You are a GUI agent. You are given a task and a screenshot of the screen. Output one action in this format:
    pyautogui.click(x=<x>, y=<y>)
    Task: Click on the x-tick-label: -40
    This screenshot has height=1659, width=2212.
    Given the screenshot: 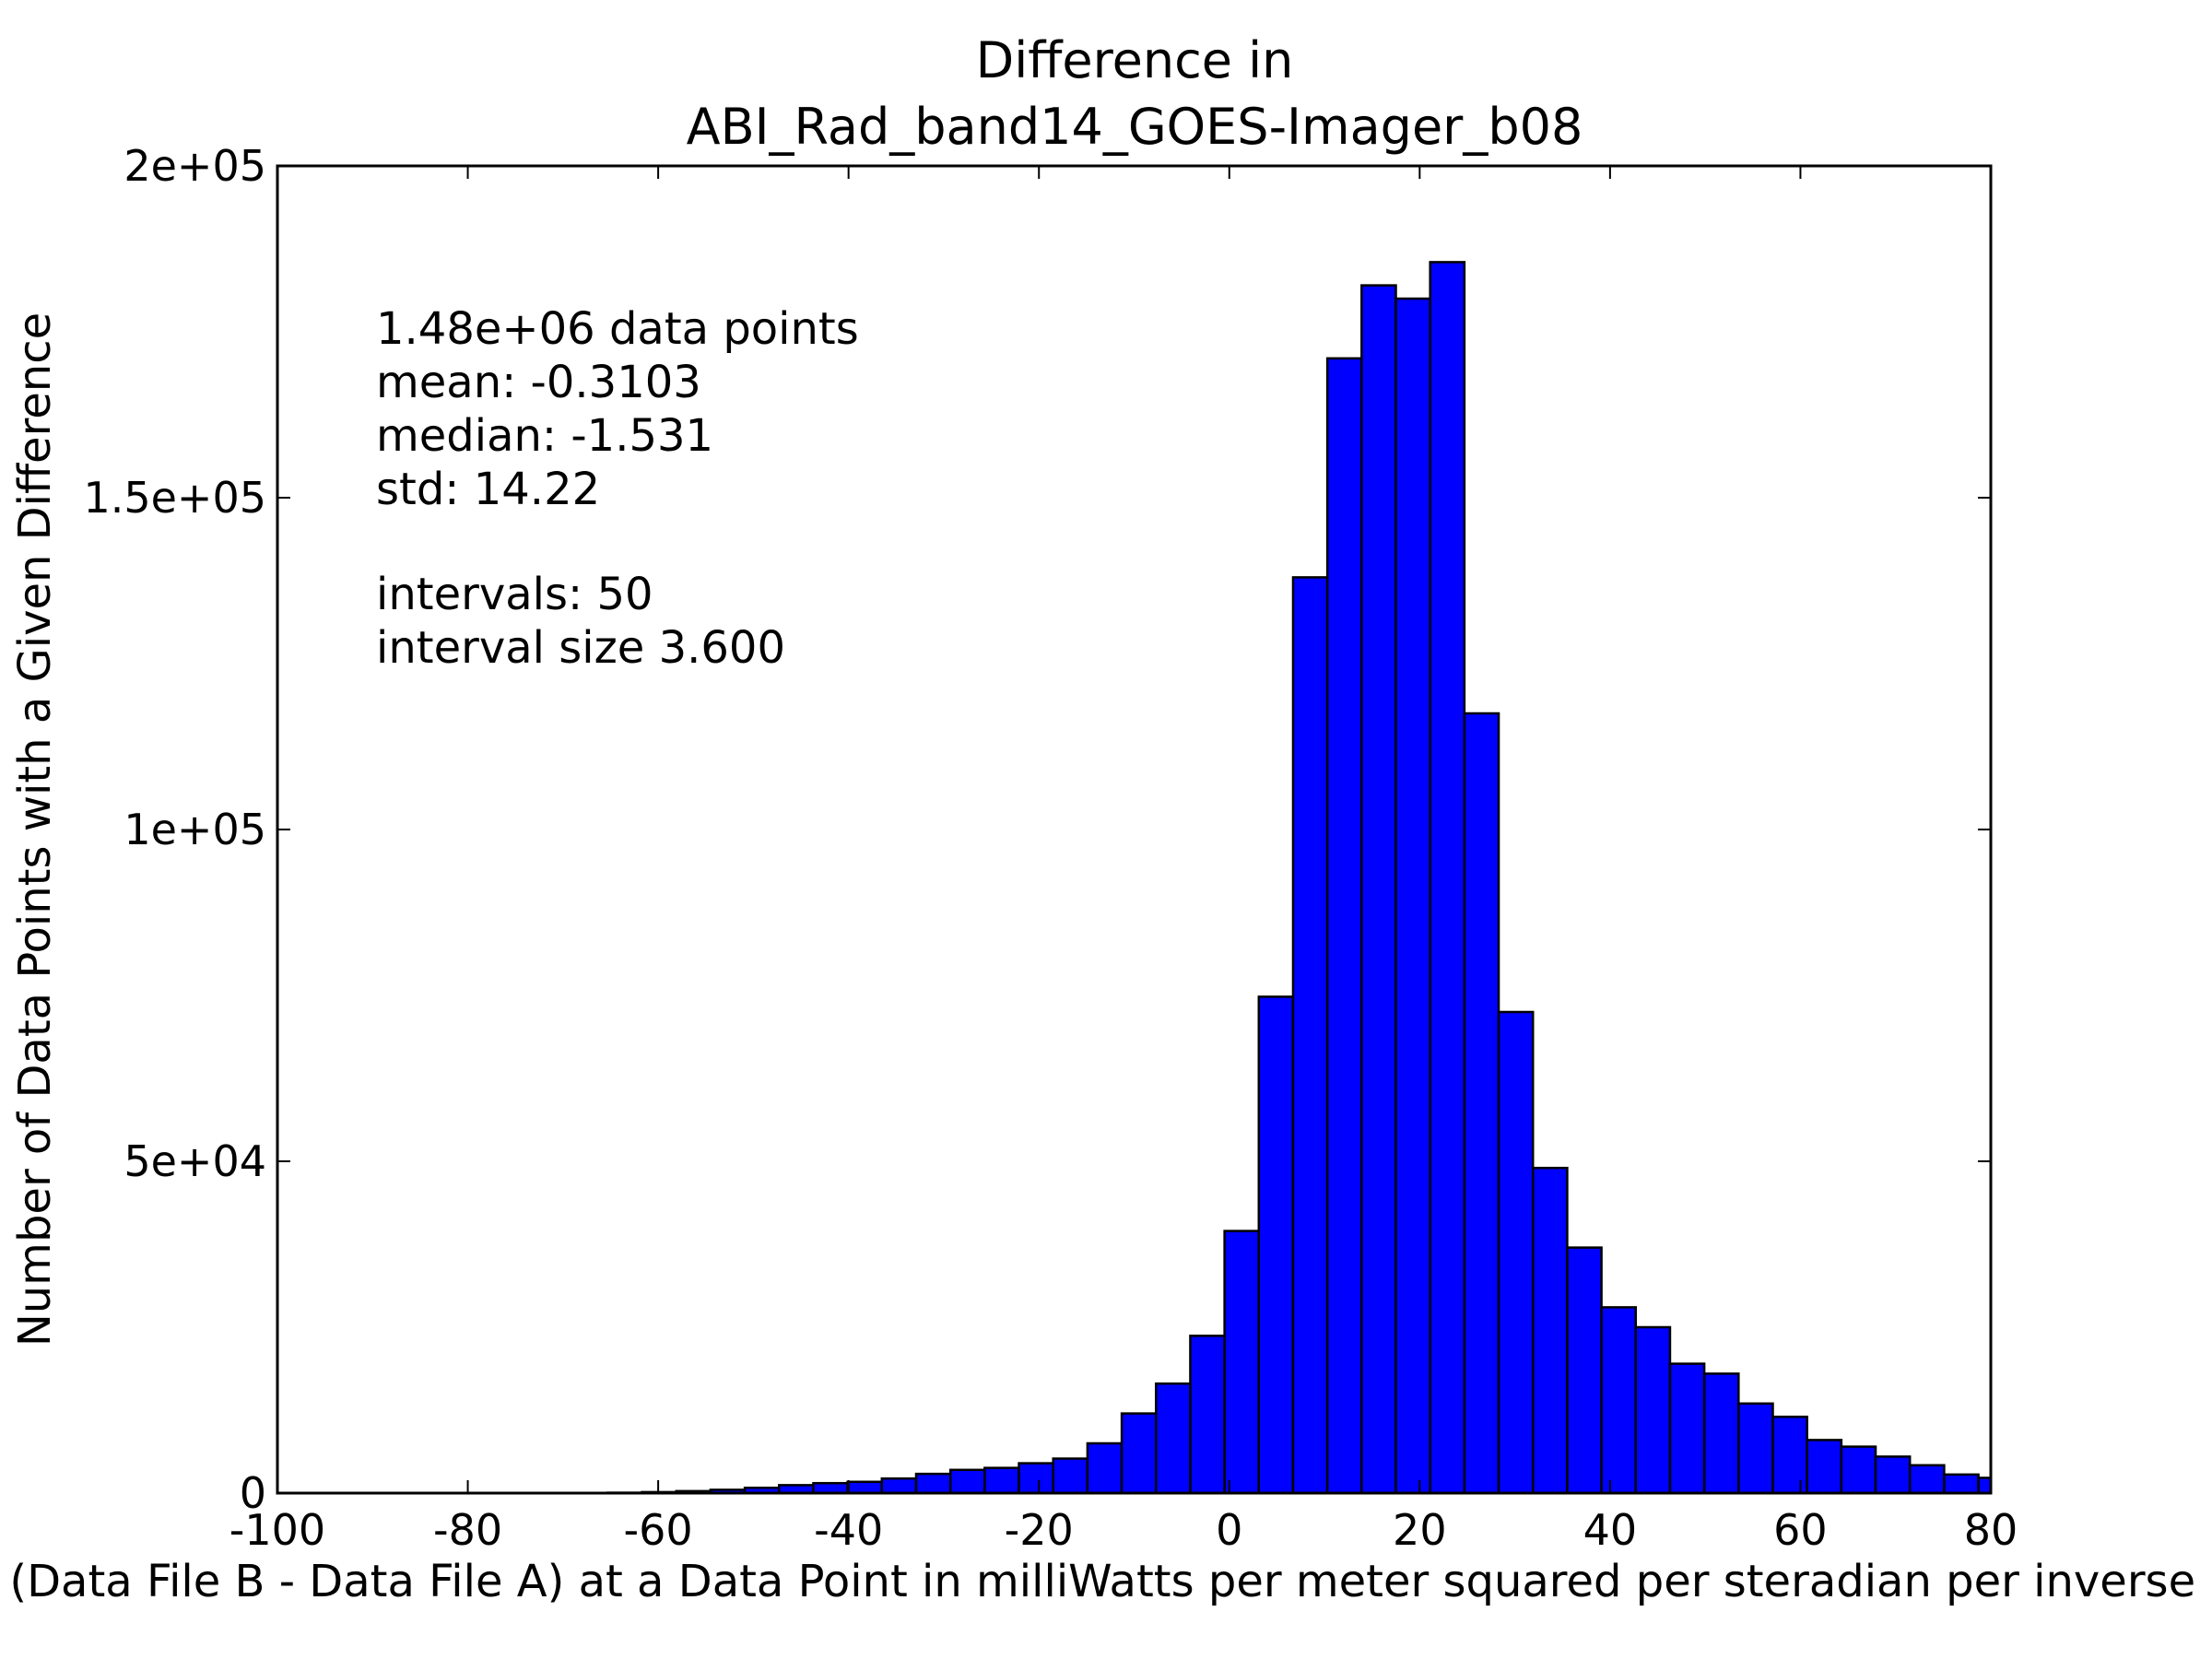 What is the action you would take?
    pyautogui.click(x=848, y=1530)
    